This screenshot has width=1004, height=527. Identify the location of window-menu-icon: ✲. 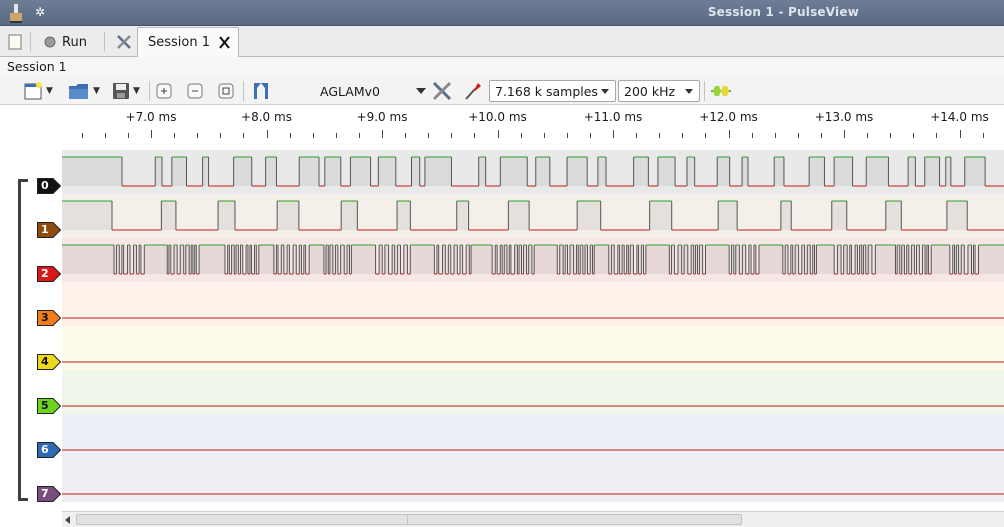
(40, 12).